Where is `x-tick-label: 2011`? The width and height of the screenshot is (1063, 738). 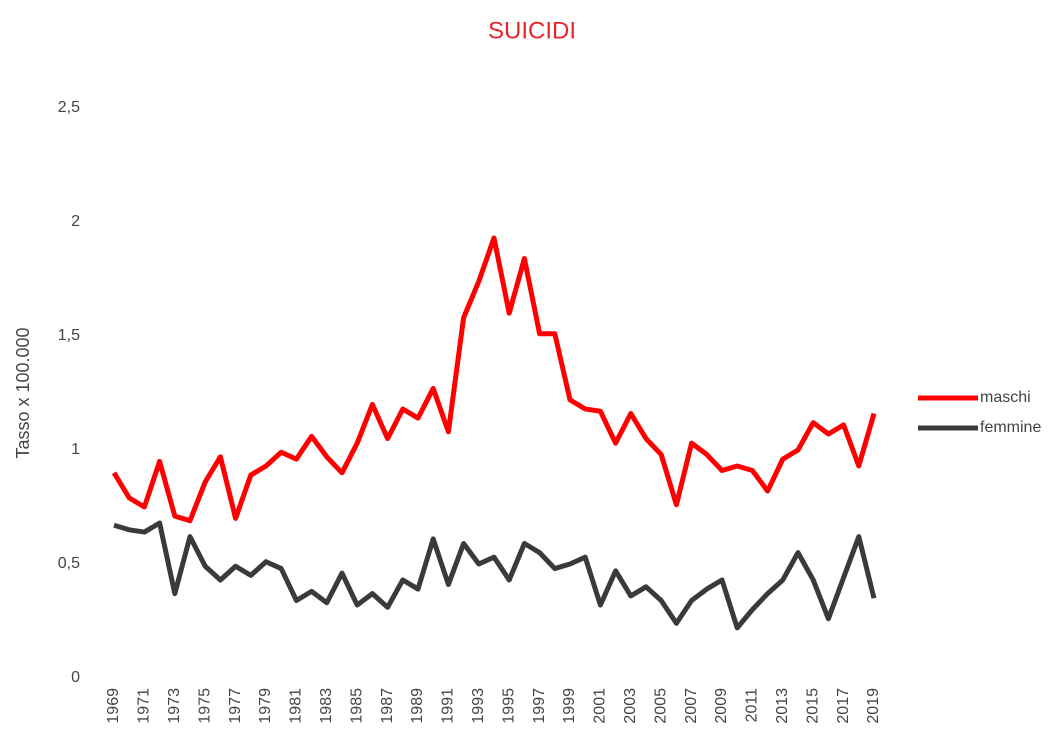 x-tick-label: 2011 is located at coordinates (752, 705).